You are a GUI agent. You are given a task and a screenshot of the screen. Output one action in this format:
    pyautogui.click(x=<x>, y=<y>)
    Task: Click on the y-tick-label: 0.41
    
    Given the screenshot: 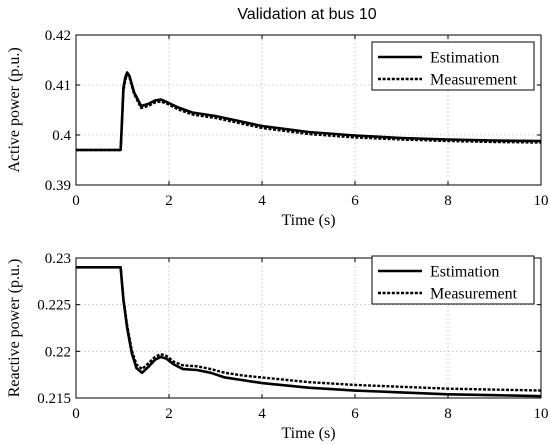 What is the action you would take?
    pyautogui.click(x=58, y=86)
    